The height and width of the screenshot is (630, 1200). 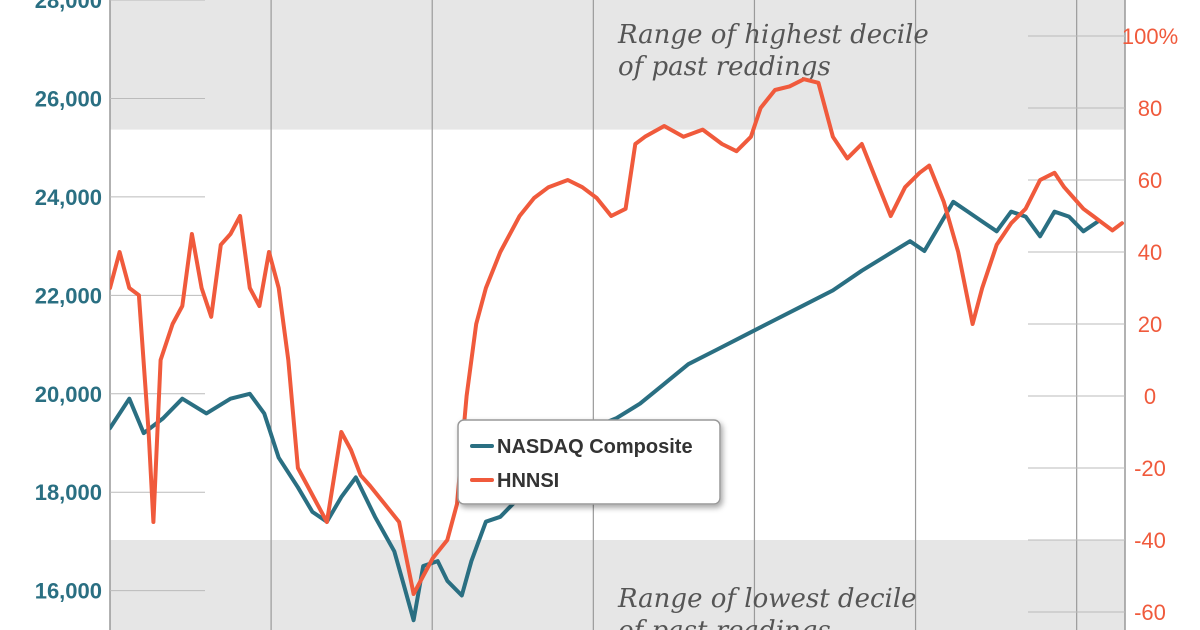 I want to click on highest-decile-label-line-2: of past readings, so click(x=724, y=67).